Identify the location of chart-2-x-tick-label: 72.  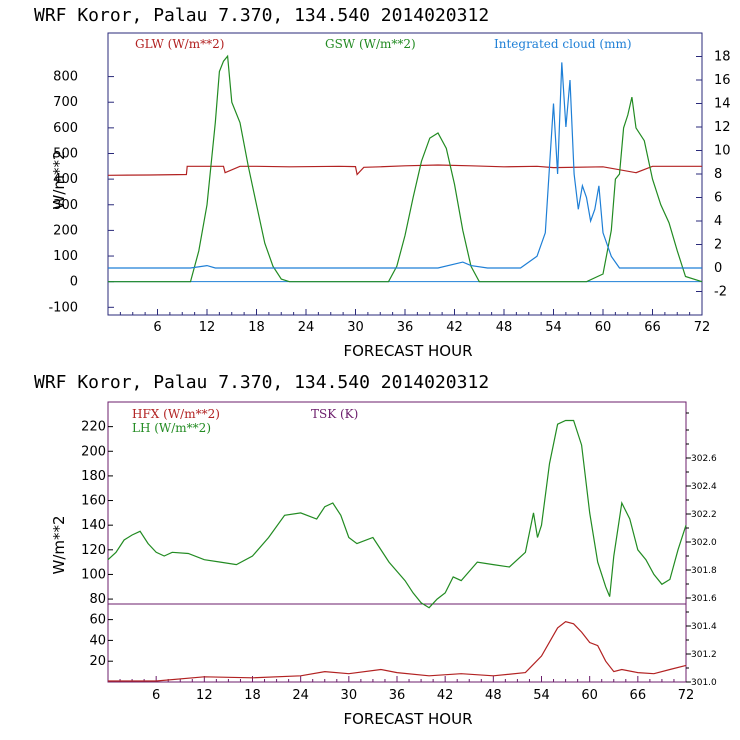
(686, 695).